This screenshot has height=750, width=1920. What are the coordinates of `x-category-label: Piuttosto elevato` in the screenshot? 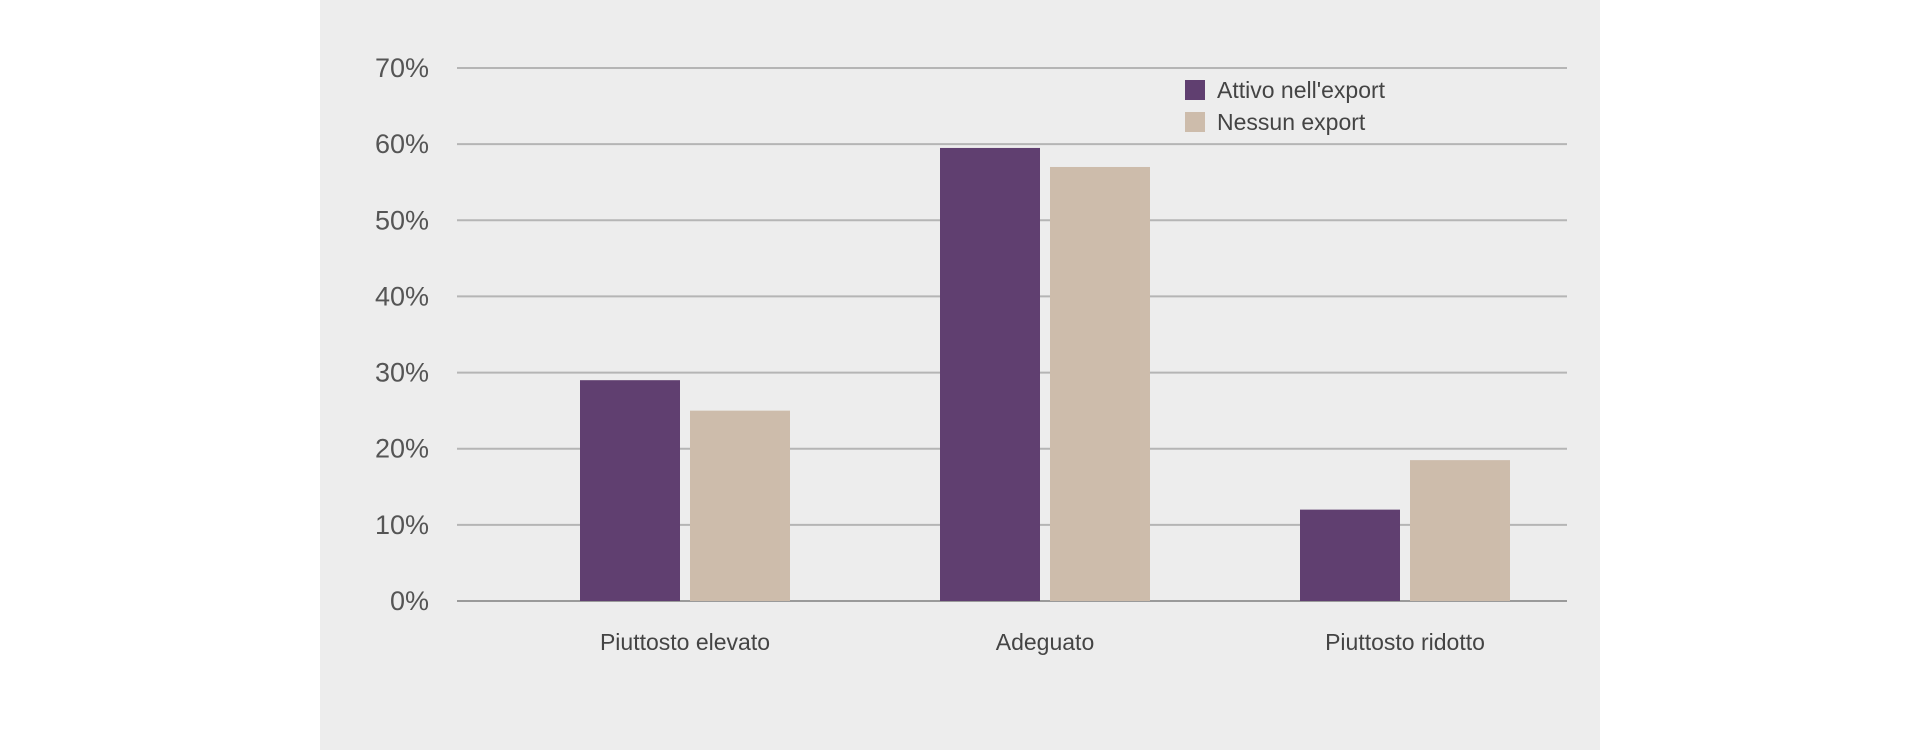 It's located at (685, 642).